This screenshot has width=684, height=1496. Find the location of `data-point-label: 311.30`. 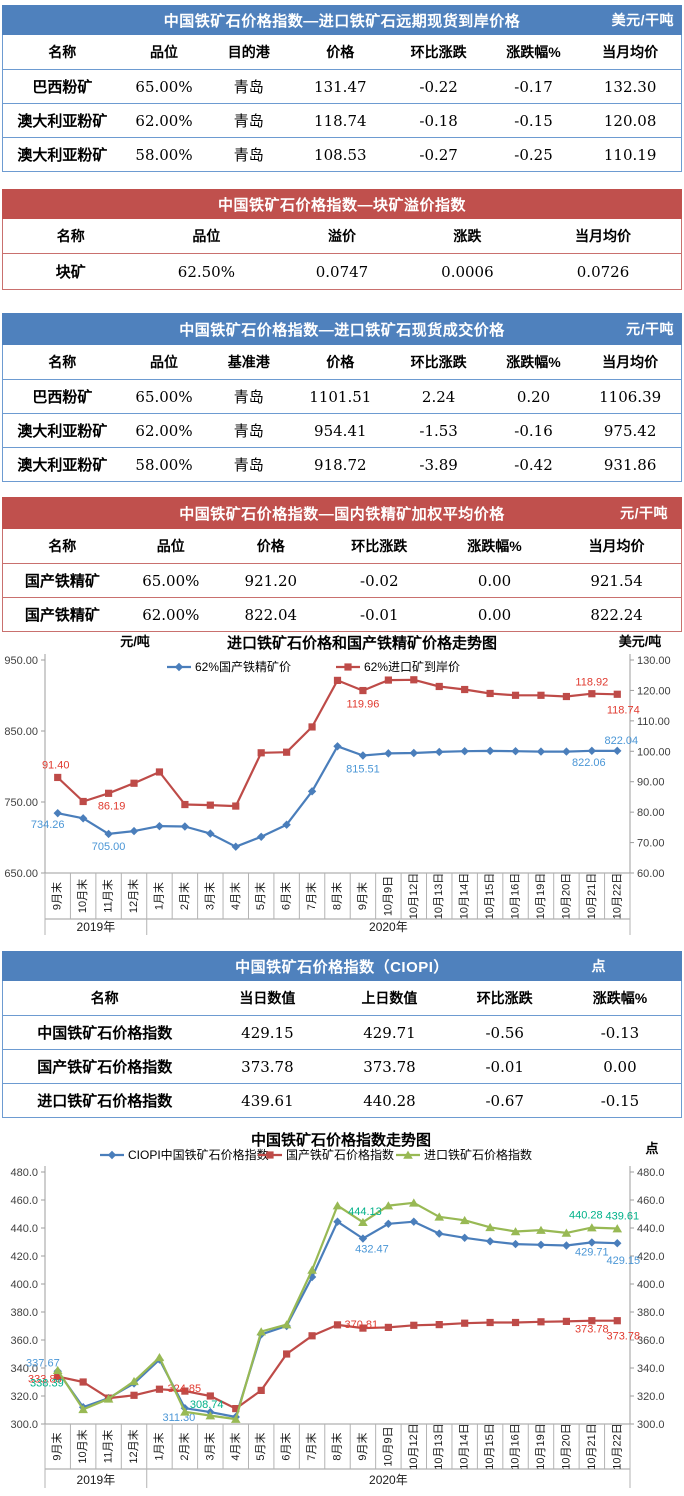

data-point-label: 311.30 is located at coordinates (178, 1418).